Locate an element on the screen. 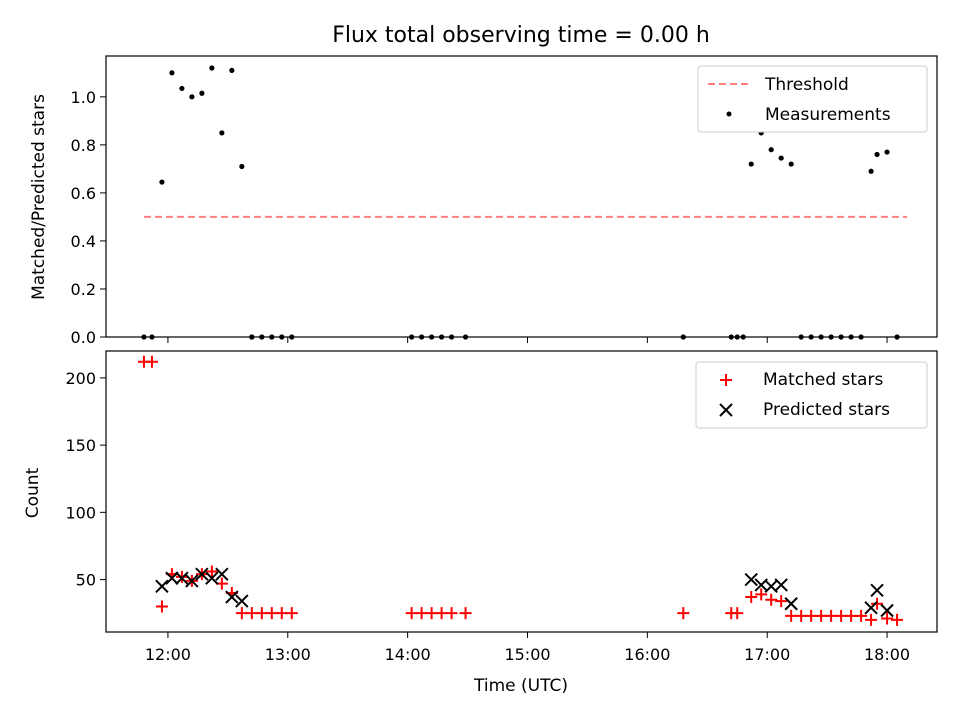 The height and width of the screenshot is (724, 960). x-tick-label: 14:00 is located at coordinates (408, 654).